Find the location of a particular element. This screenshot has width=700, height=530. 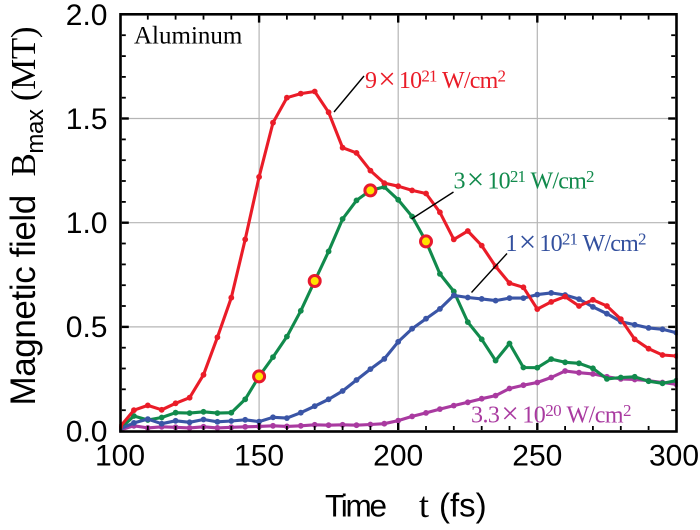

svg-text: Time is located at coordinates (356, 506).